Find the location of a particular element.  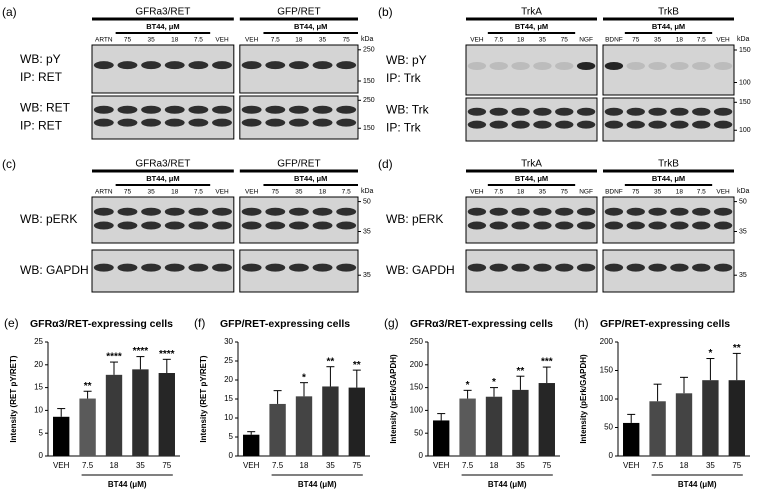

lane-label: 18 is located at coordinates (175, 192).